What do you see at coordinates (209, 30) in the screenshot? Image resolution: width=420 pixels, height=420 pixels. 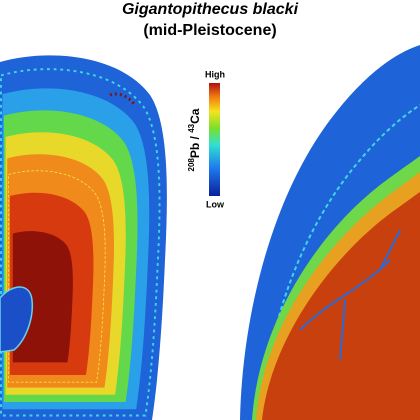 I see `subtitle: (mid-Pleistocene)` at bounding box center [209, 30].